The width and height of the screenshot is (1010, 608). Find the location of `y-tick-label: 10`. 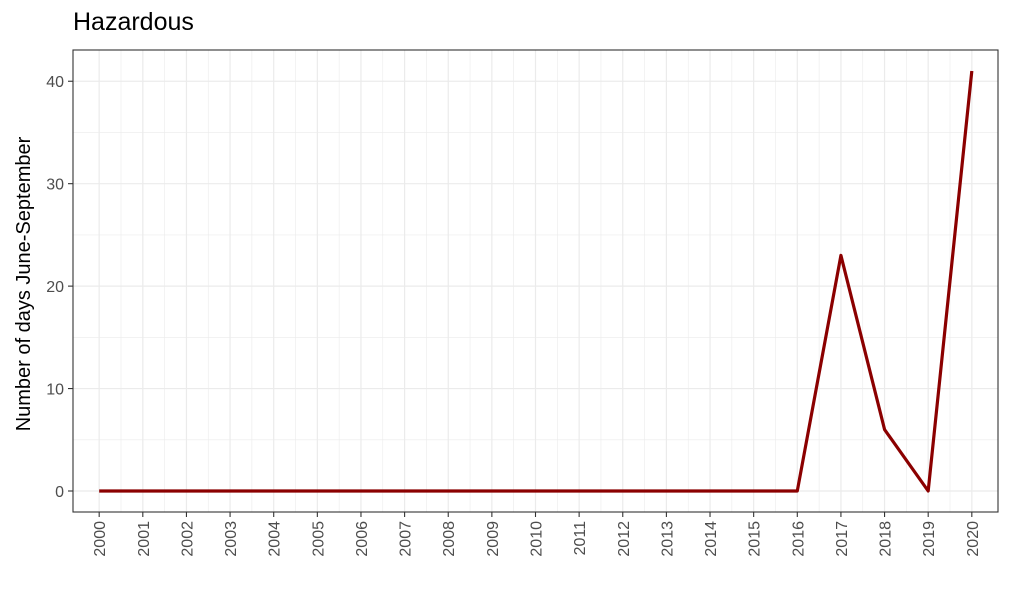

y-tick-label: 10 is located at coordinates (55, 390).